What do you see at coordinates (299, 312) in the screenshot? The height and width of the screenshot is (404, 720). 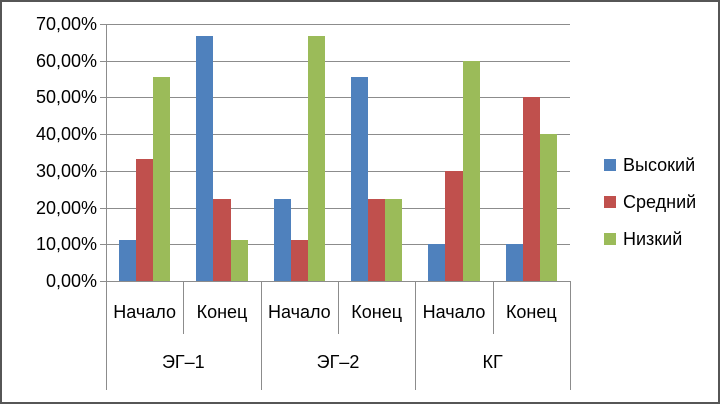 I see `category-label-начало-2: Начало` at bounding box center [299, 312].